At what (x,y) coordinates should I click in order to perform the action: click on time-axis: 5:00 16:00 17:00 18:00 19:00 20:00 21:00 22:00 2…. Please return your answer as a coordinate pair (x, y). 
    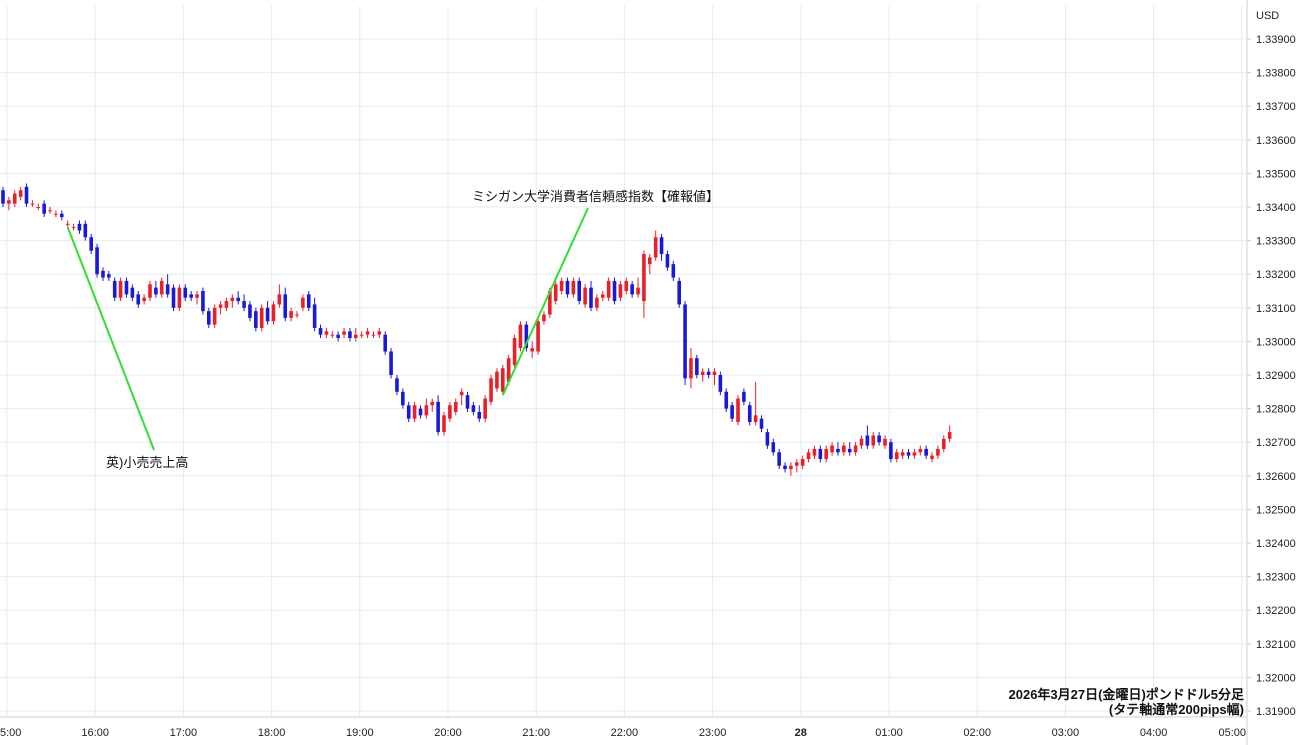
    Looking at the image, I should click on (623, 733).